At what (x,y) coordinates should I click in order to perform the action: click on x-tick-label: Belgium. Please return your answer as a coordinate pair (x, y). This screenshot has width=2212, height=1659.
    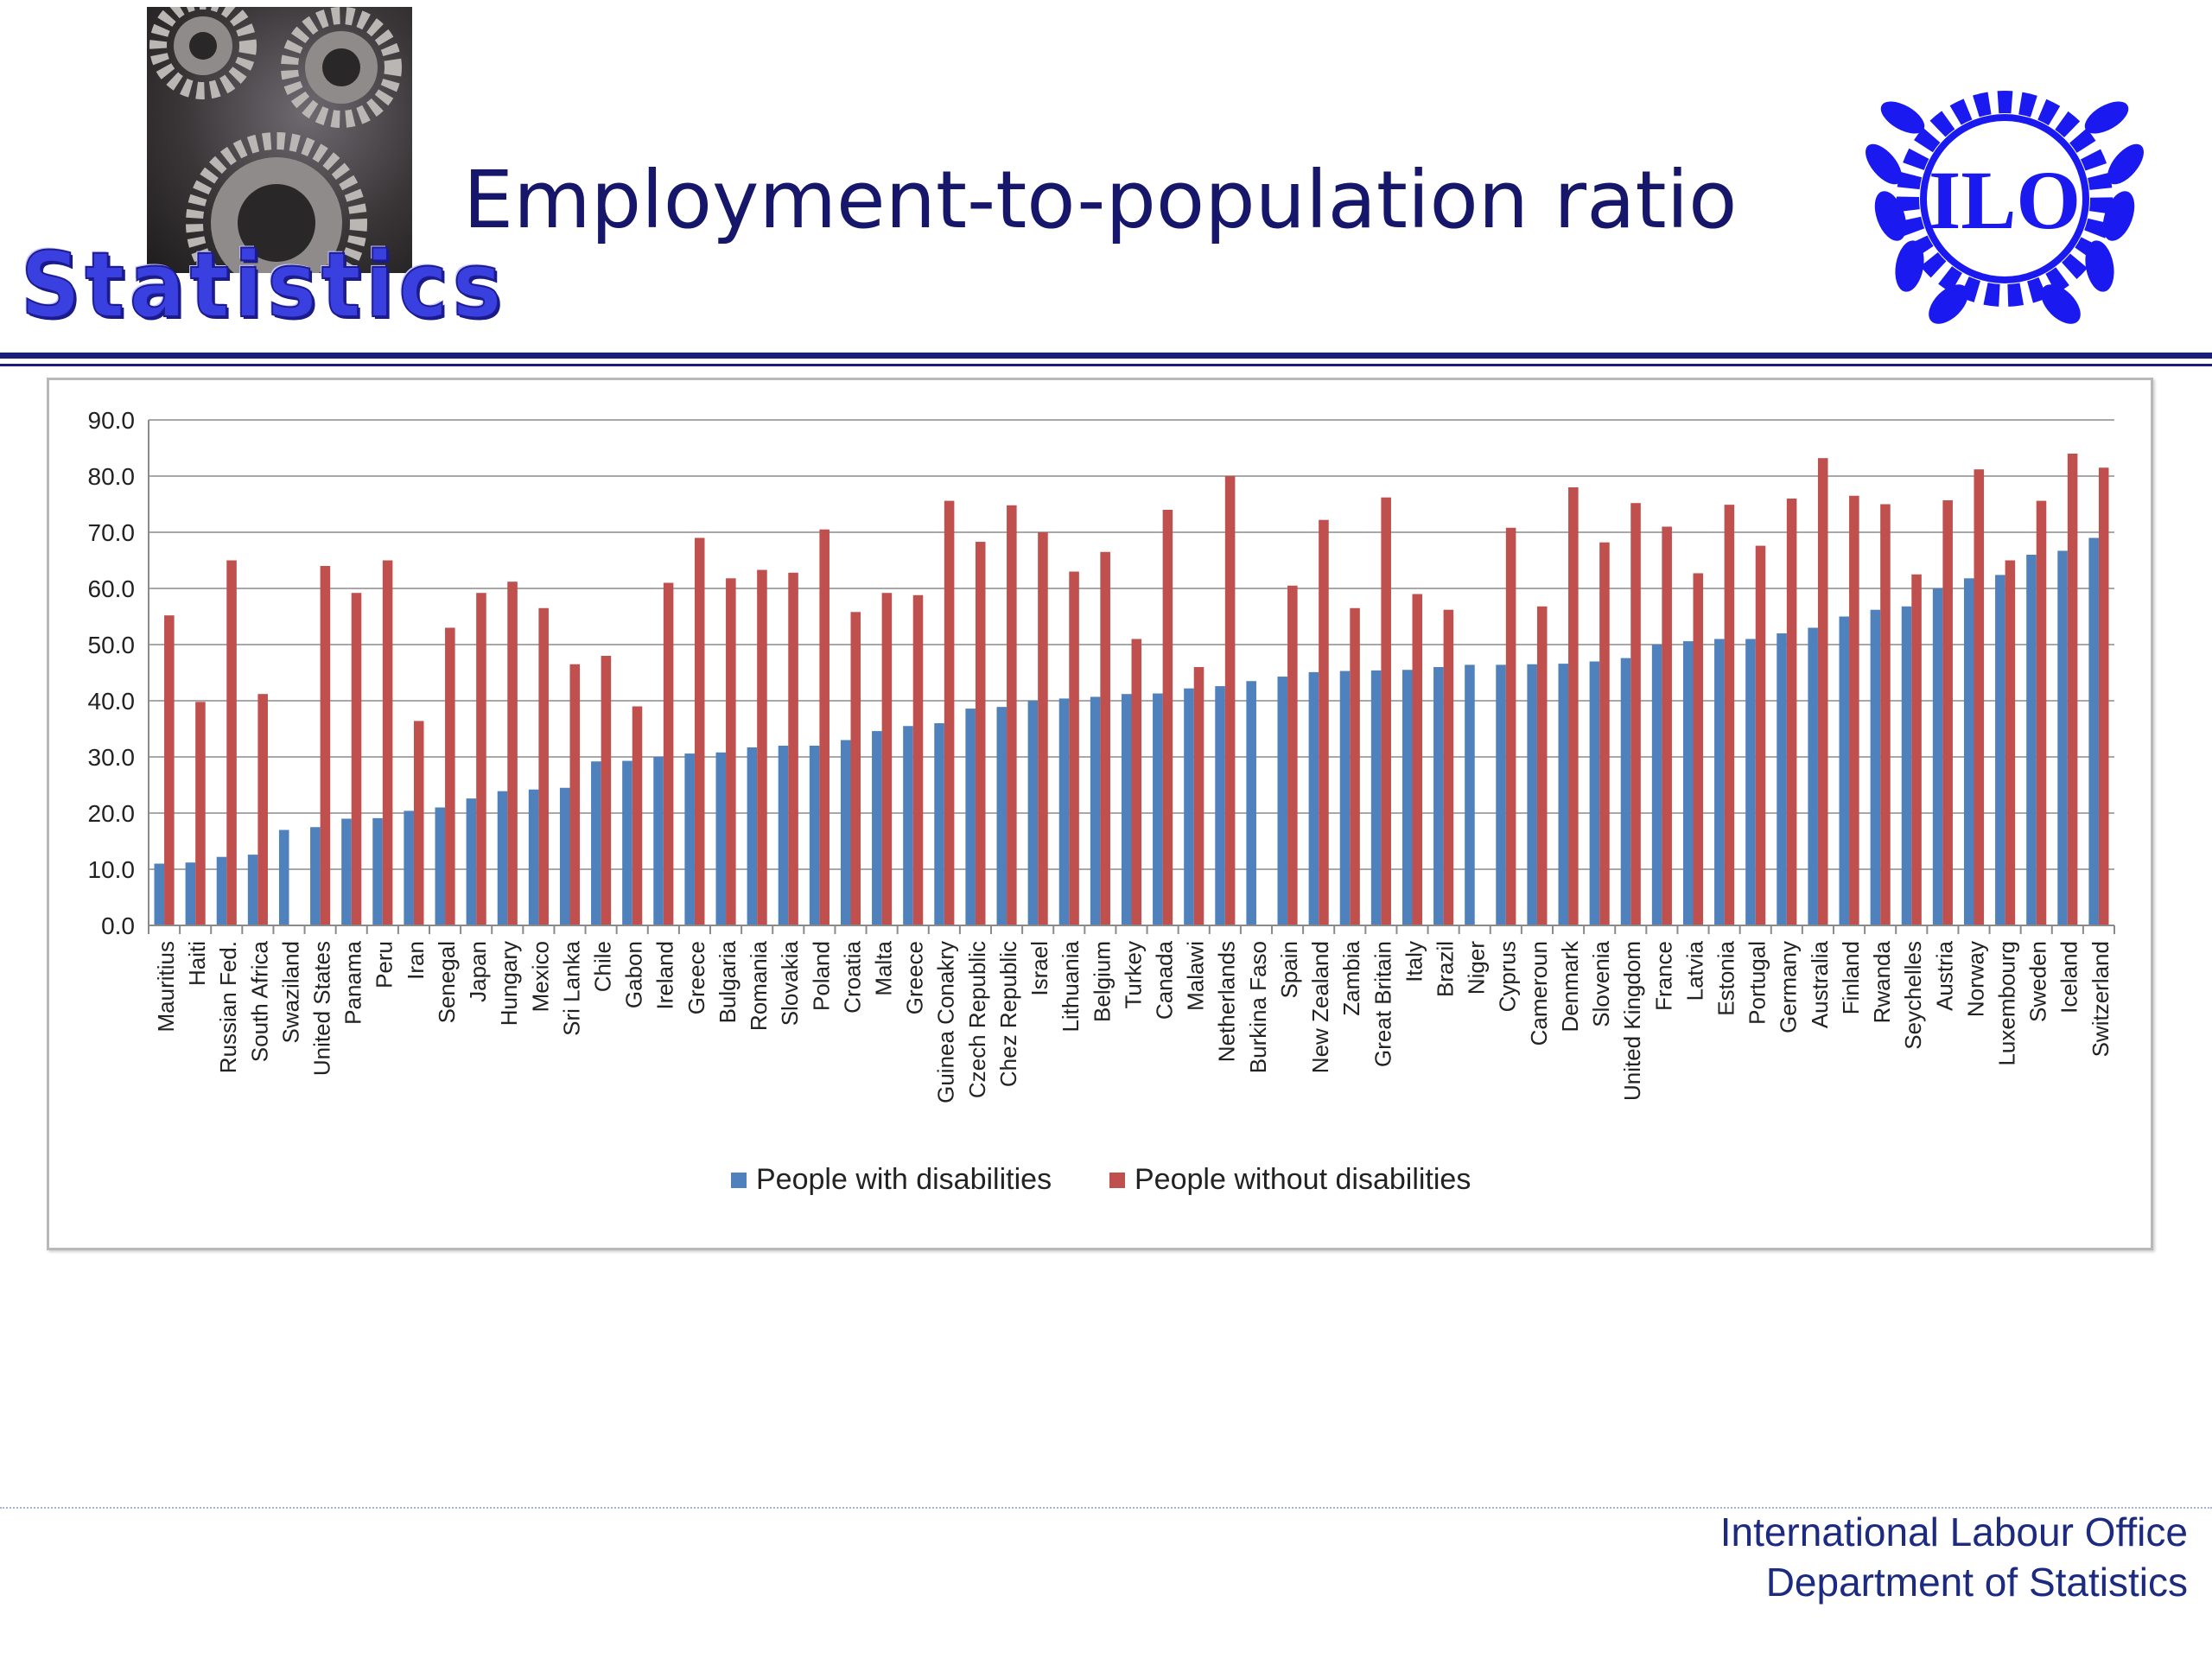
    Looking at the image, I should click on (1102, 982).